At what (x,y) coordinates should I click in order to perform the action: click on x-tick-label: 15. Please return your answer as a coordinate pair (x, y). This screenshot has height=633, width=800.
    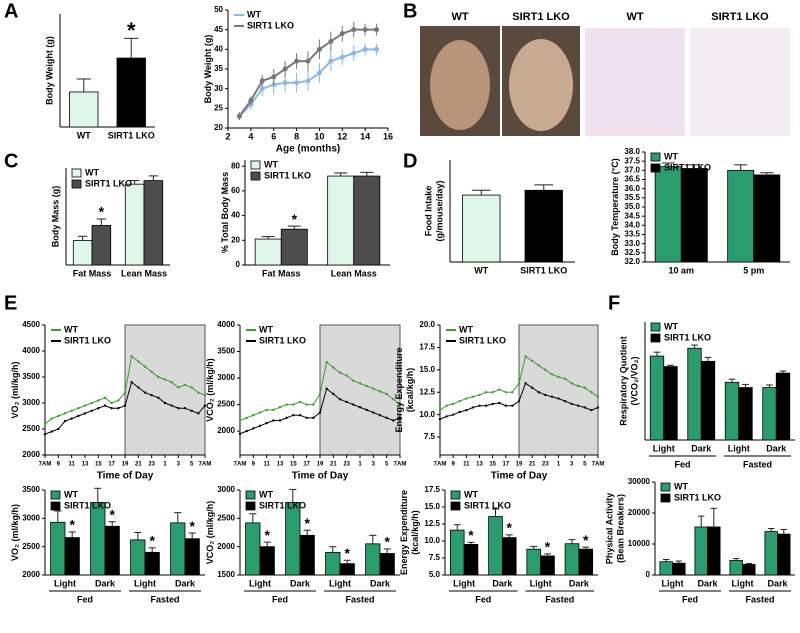
    Looking at the image, I should click on (492, 465).